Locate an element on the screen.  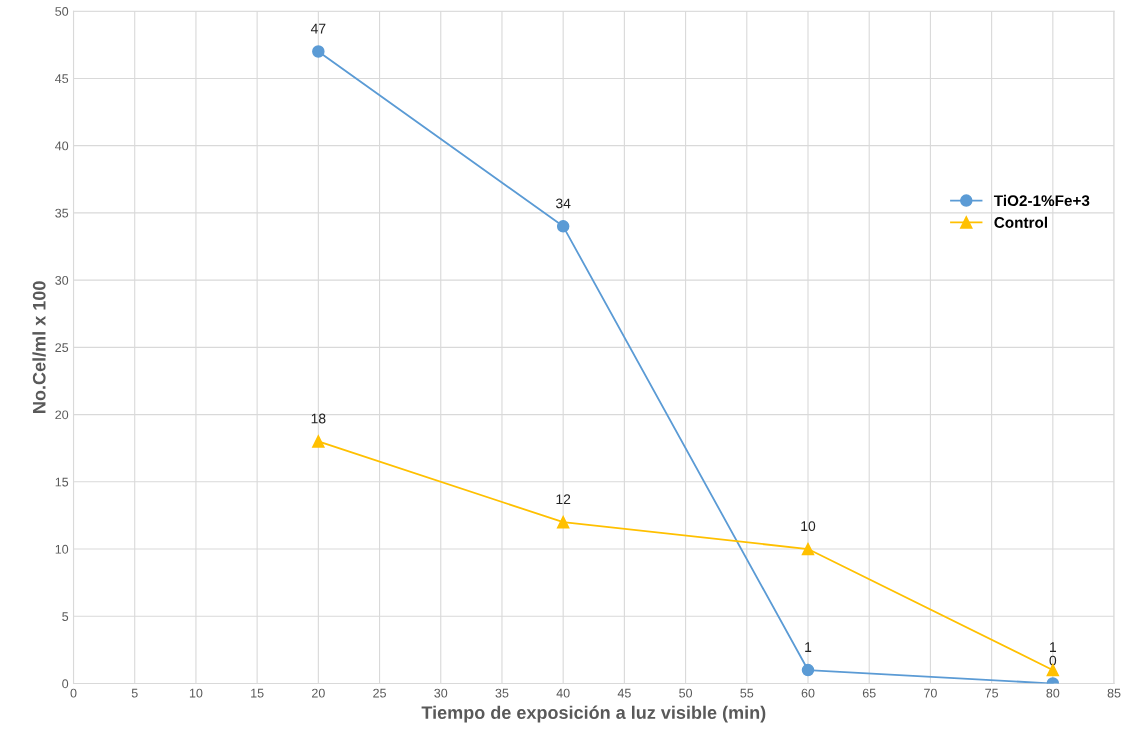
x-tick-label: 80 is located at coordinates (1053, 693).